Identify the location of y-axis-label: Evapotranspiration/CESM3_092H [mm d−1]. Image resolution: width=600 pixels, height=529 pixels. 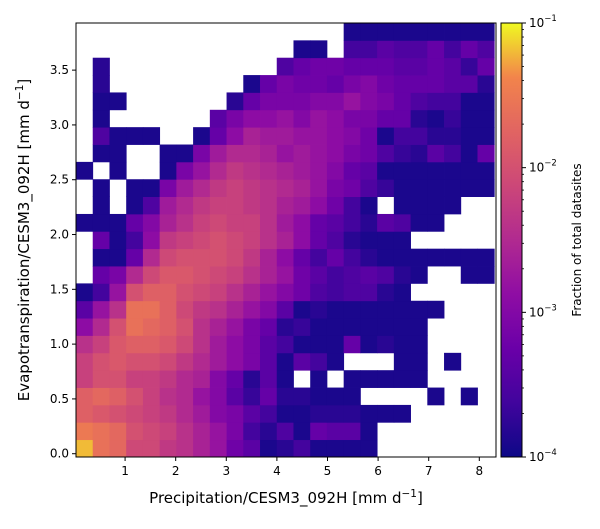
(24, 240).